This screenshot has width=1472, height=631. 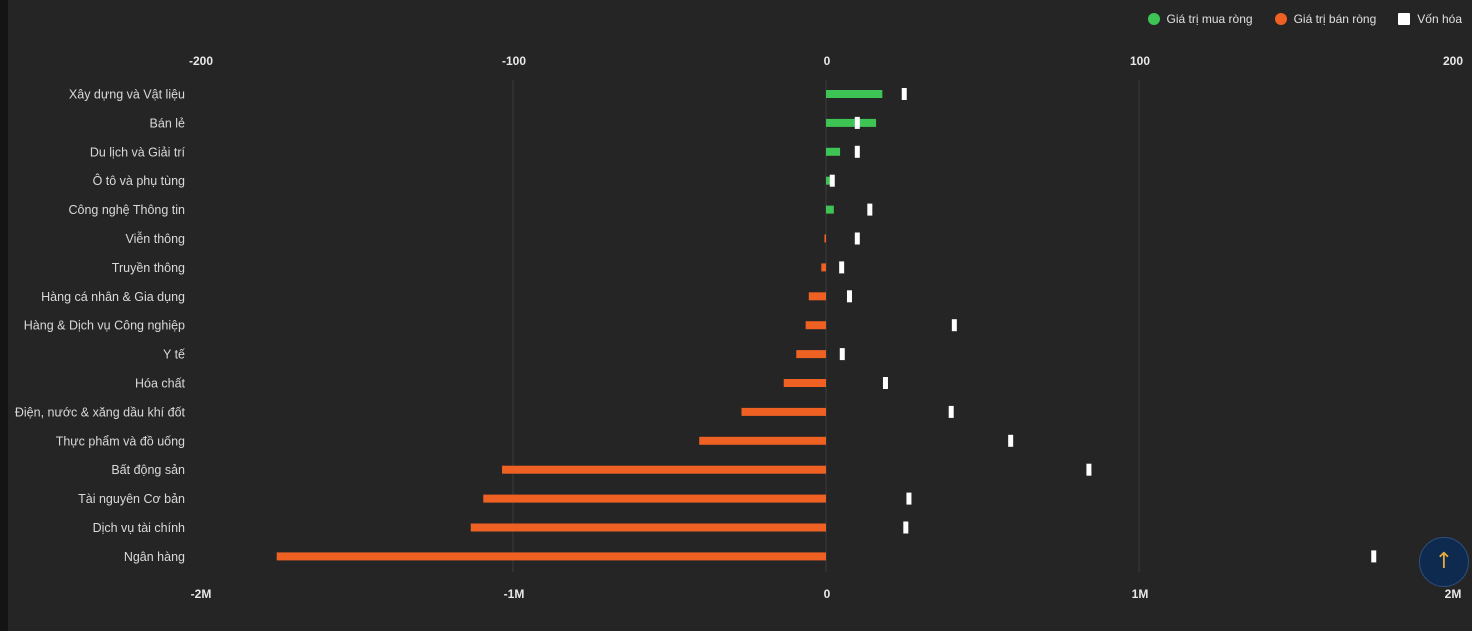 I want to click on bottom-axis-tick-label: 0, so click(x=827, y=594).